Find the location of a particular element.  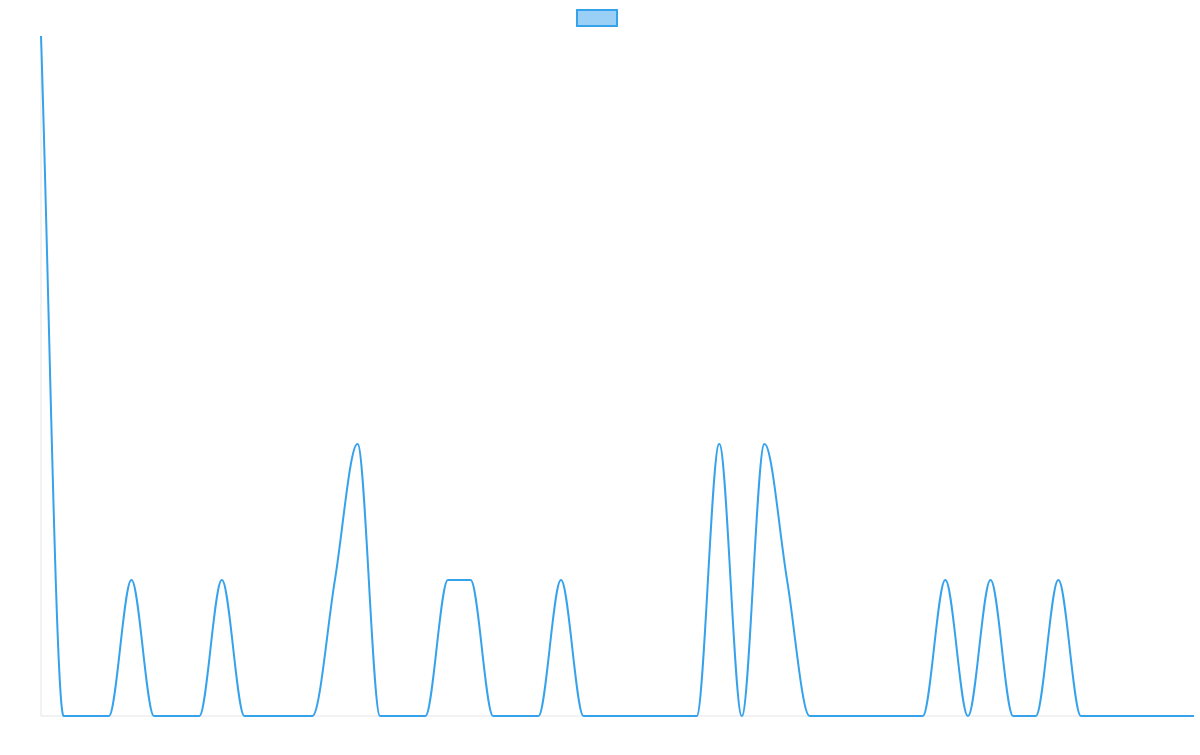

legend is located at coordinates (600, 18).